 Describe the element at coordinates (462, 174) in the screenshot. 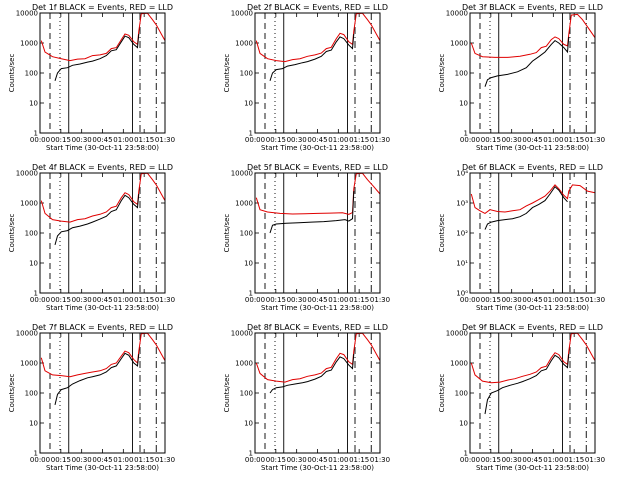

I see `y-tick-label: 10⁴` at that location.